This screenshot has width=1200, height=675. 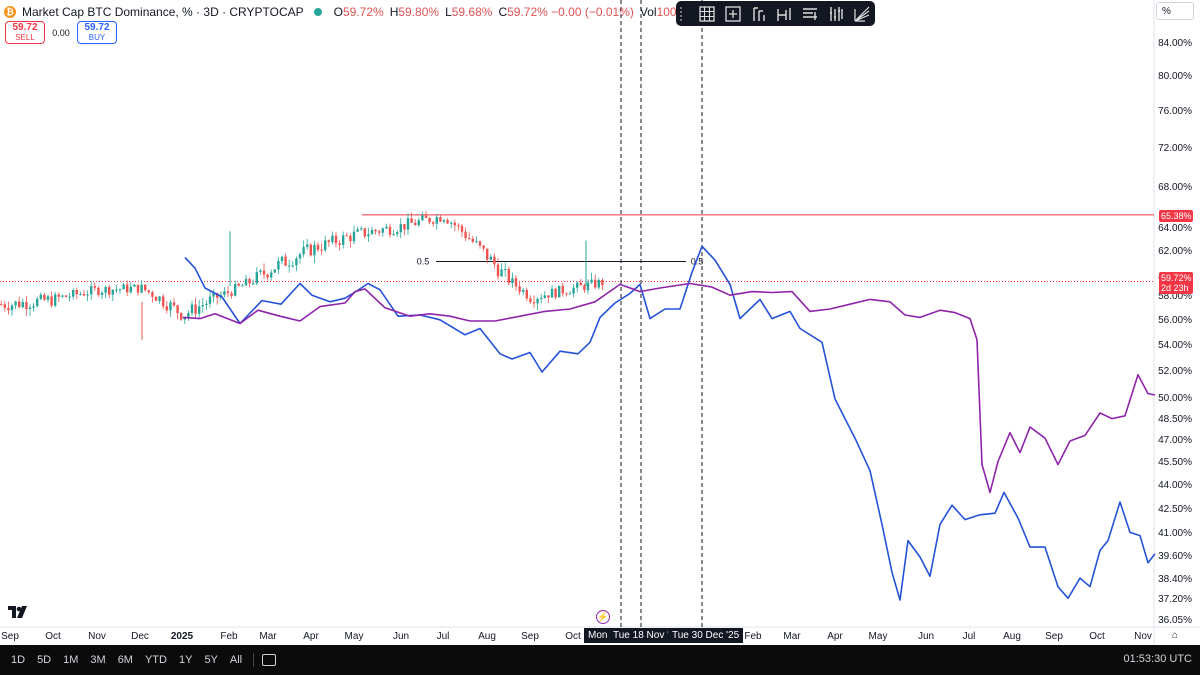 I want to click on range-1y: 1Y, so click(x=185, y=660).